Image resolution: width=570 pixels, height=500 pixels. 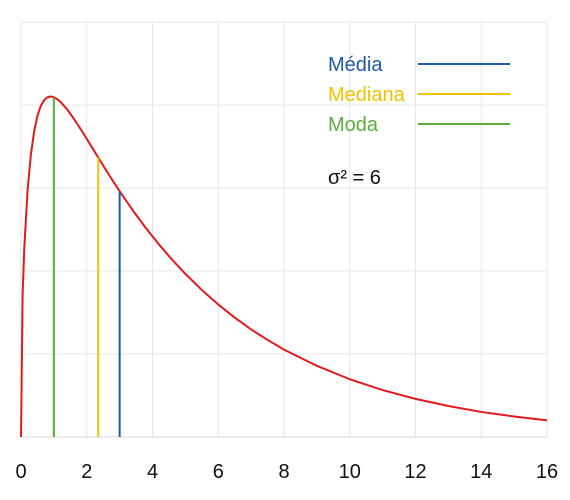 I want to click on legend-label-mediana: Mediana, so click(x=367, y=95).